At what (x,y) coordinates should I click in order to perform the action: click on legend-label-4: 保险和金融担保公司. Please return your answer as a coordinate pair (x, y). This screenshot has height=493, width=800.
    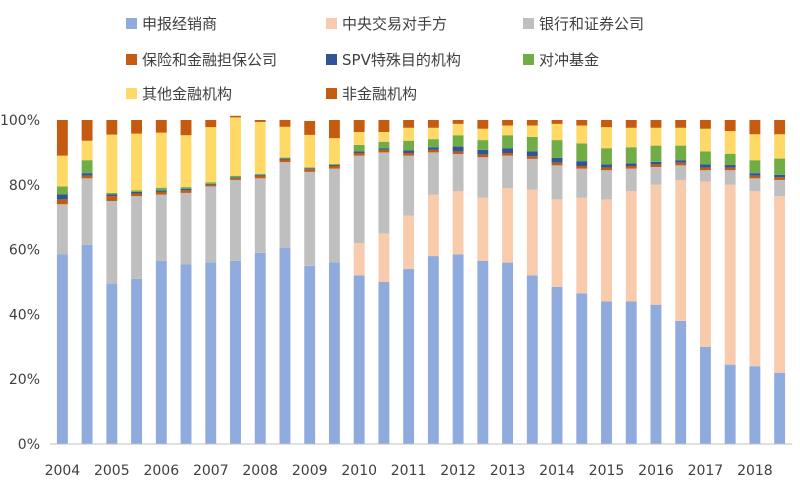
    Looking at the image, I should click on (209, 60).